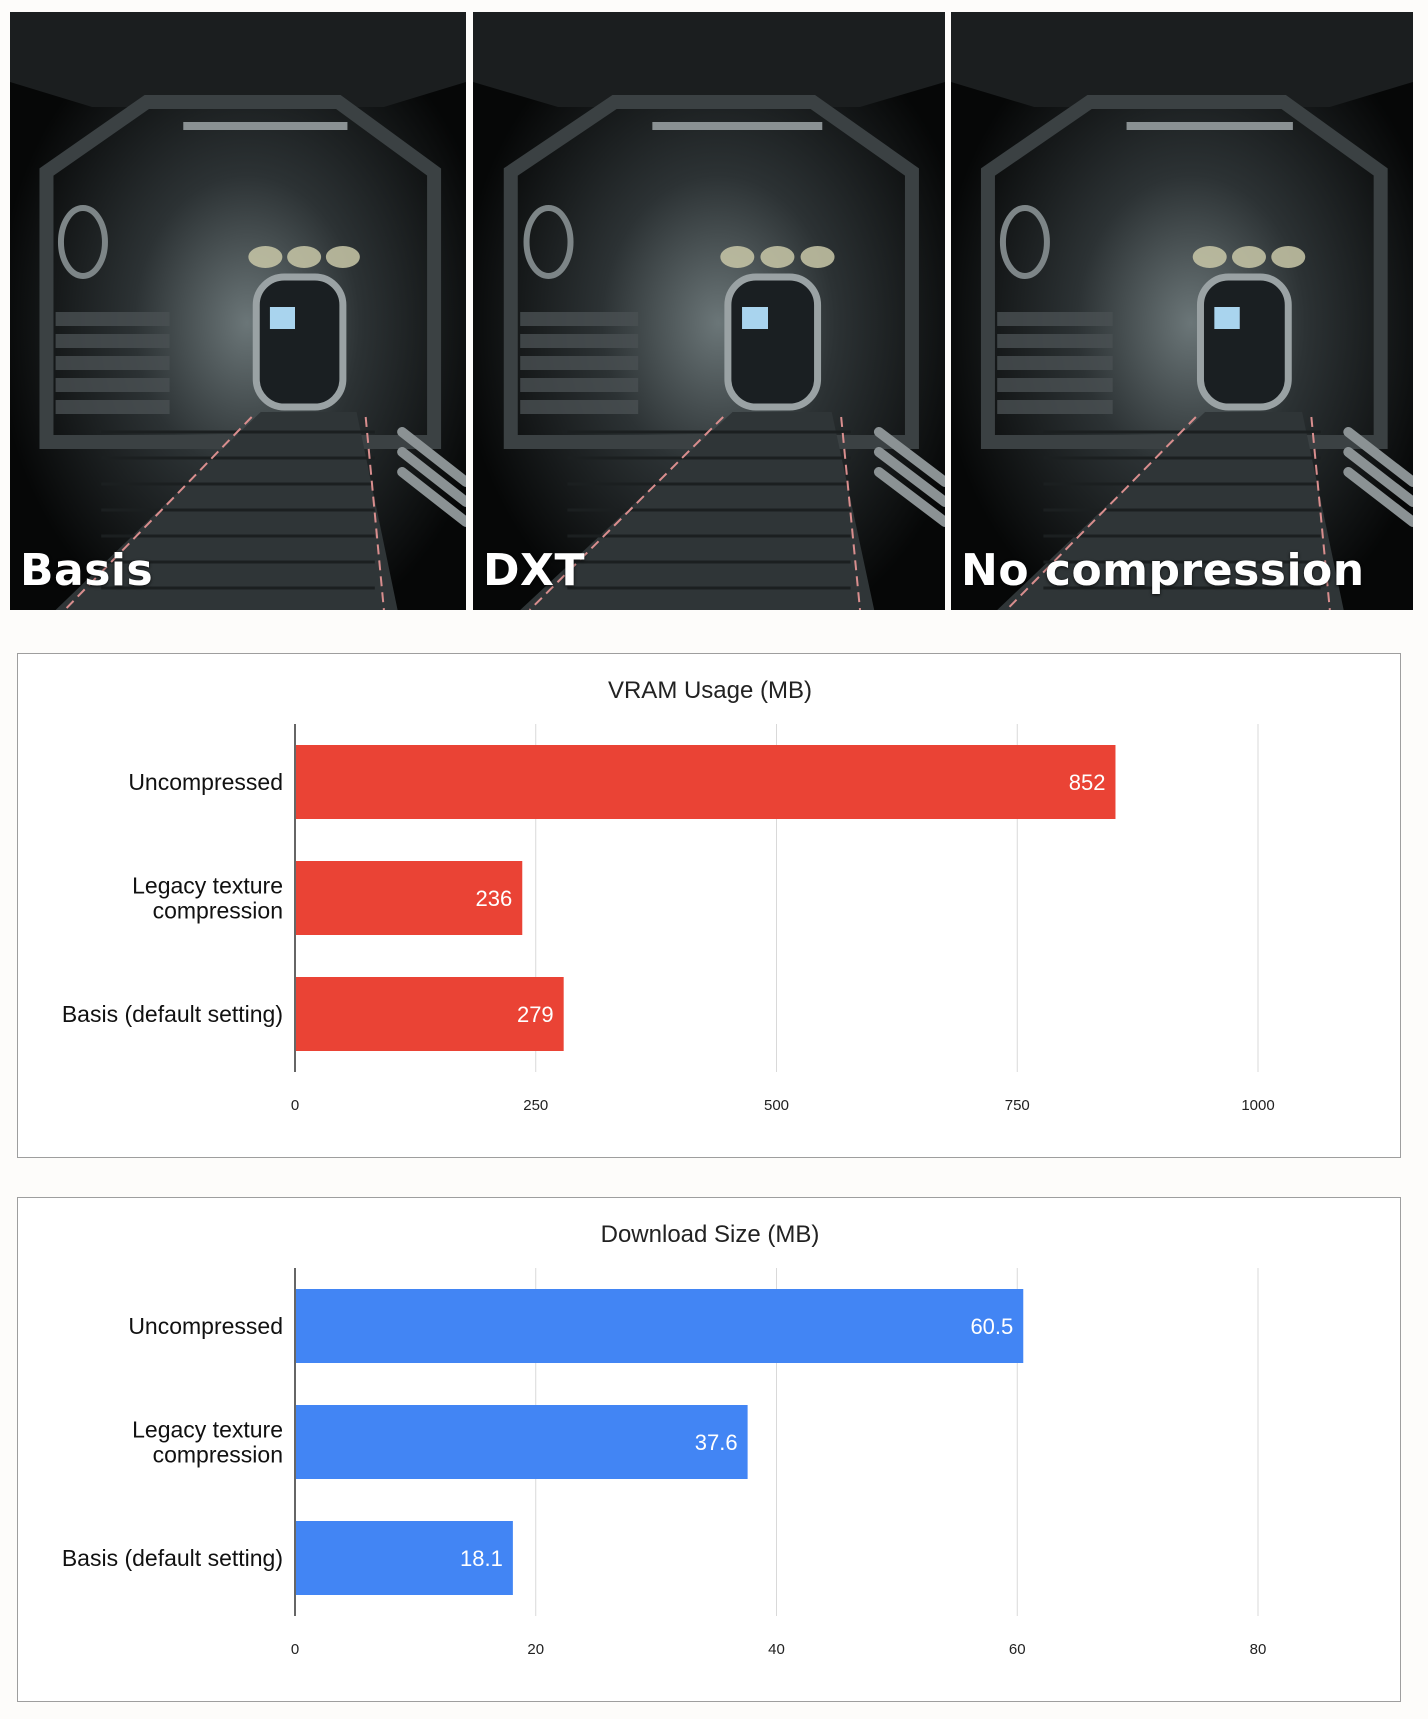 The width and height of the screenshot is (1428, 1719). What do you see at coordinates (716, 1442) in the screenshot?
I see `bar-value-label: 37.6` at bounding box center [716, 1442].